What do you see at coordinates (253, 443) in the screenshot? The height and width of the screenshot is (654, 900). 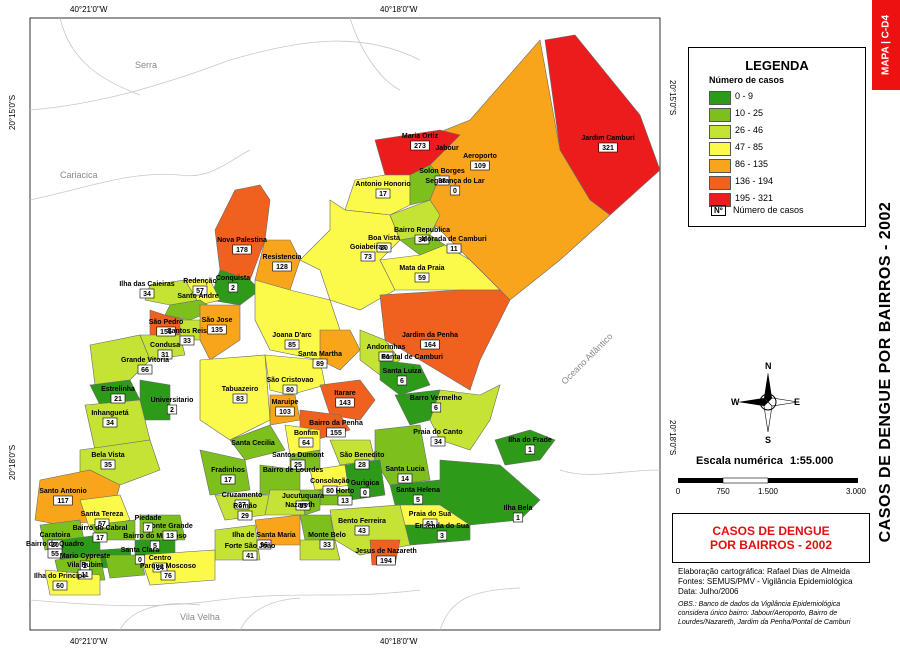 I see `neighborhood-name: Santa Cecilia` at bounding box center [253, 443].